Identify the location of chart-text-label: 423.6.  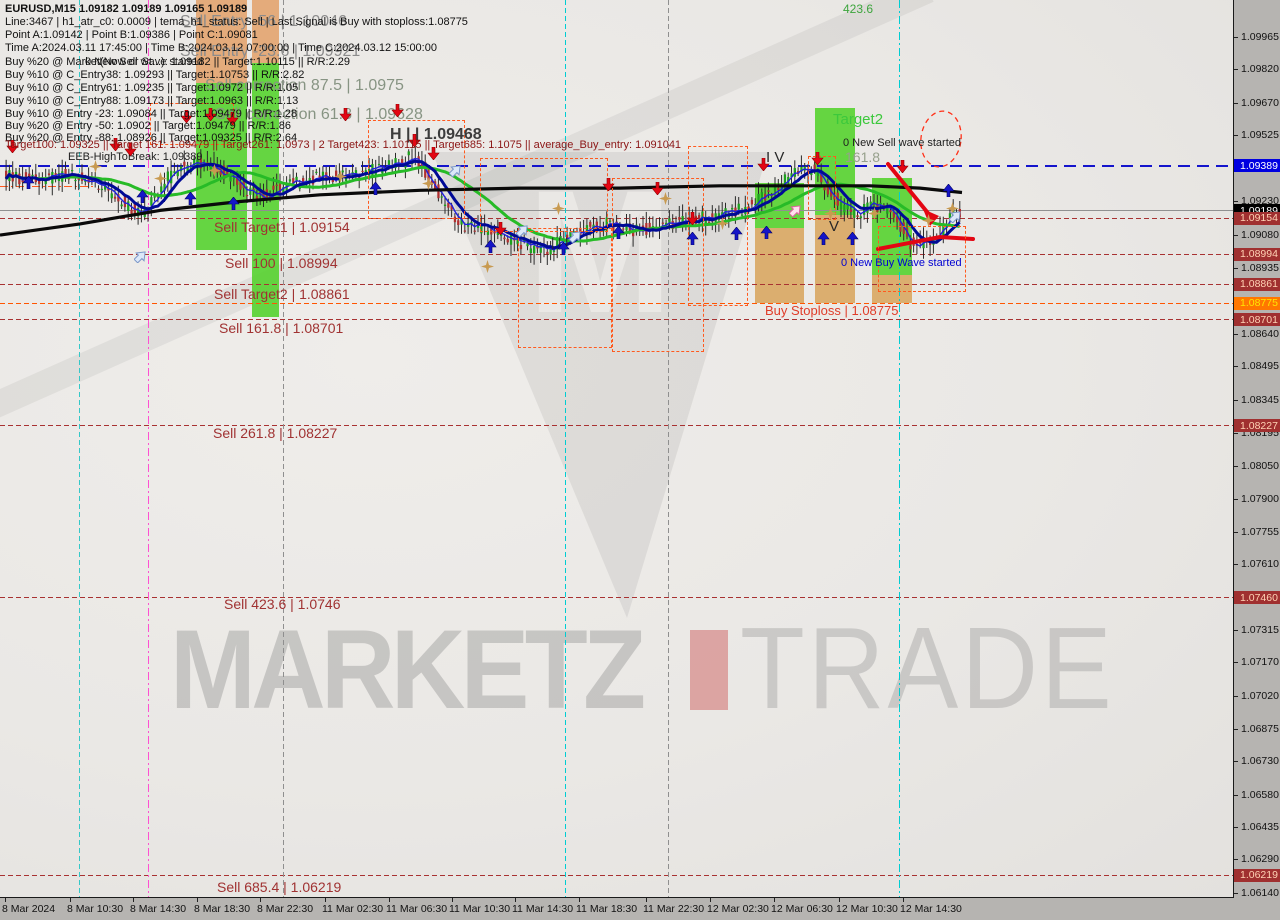
(858, 9).